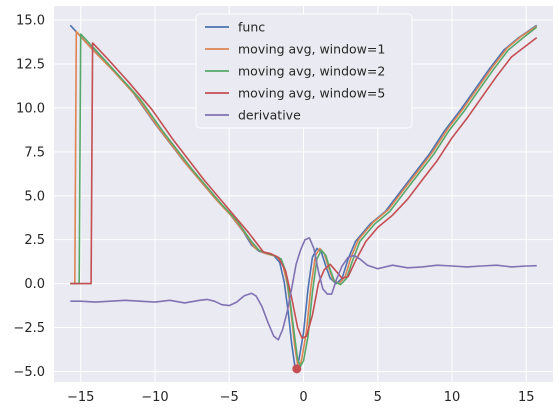  I want to click on y-tick-label: 5.0, so click(34, 196).